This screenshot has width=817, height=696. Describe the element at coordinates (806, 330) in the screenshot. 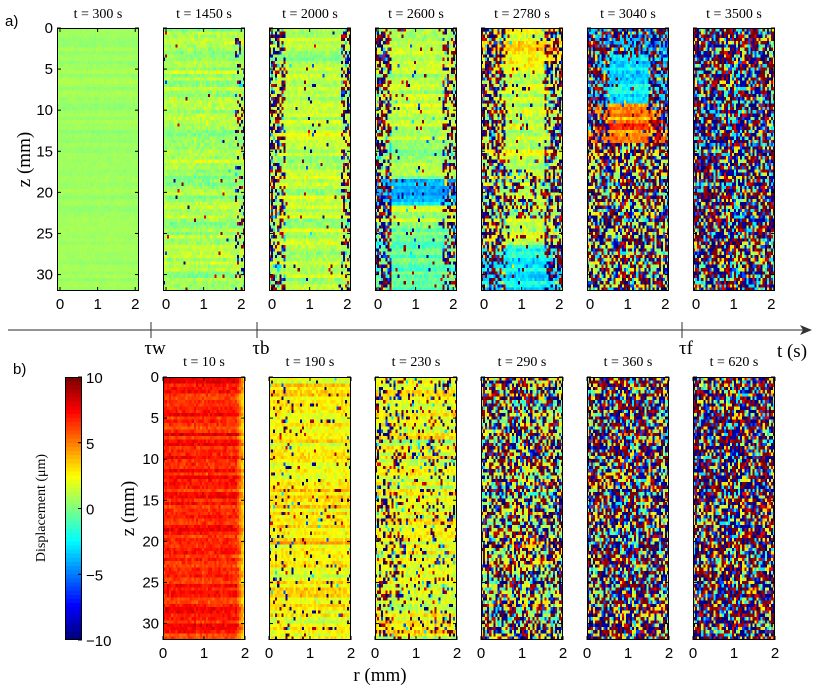

I see `arrow-head-icon` at that location.